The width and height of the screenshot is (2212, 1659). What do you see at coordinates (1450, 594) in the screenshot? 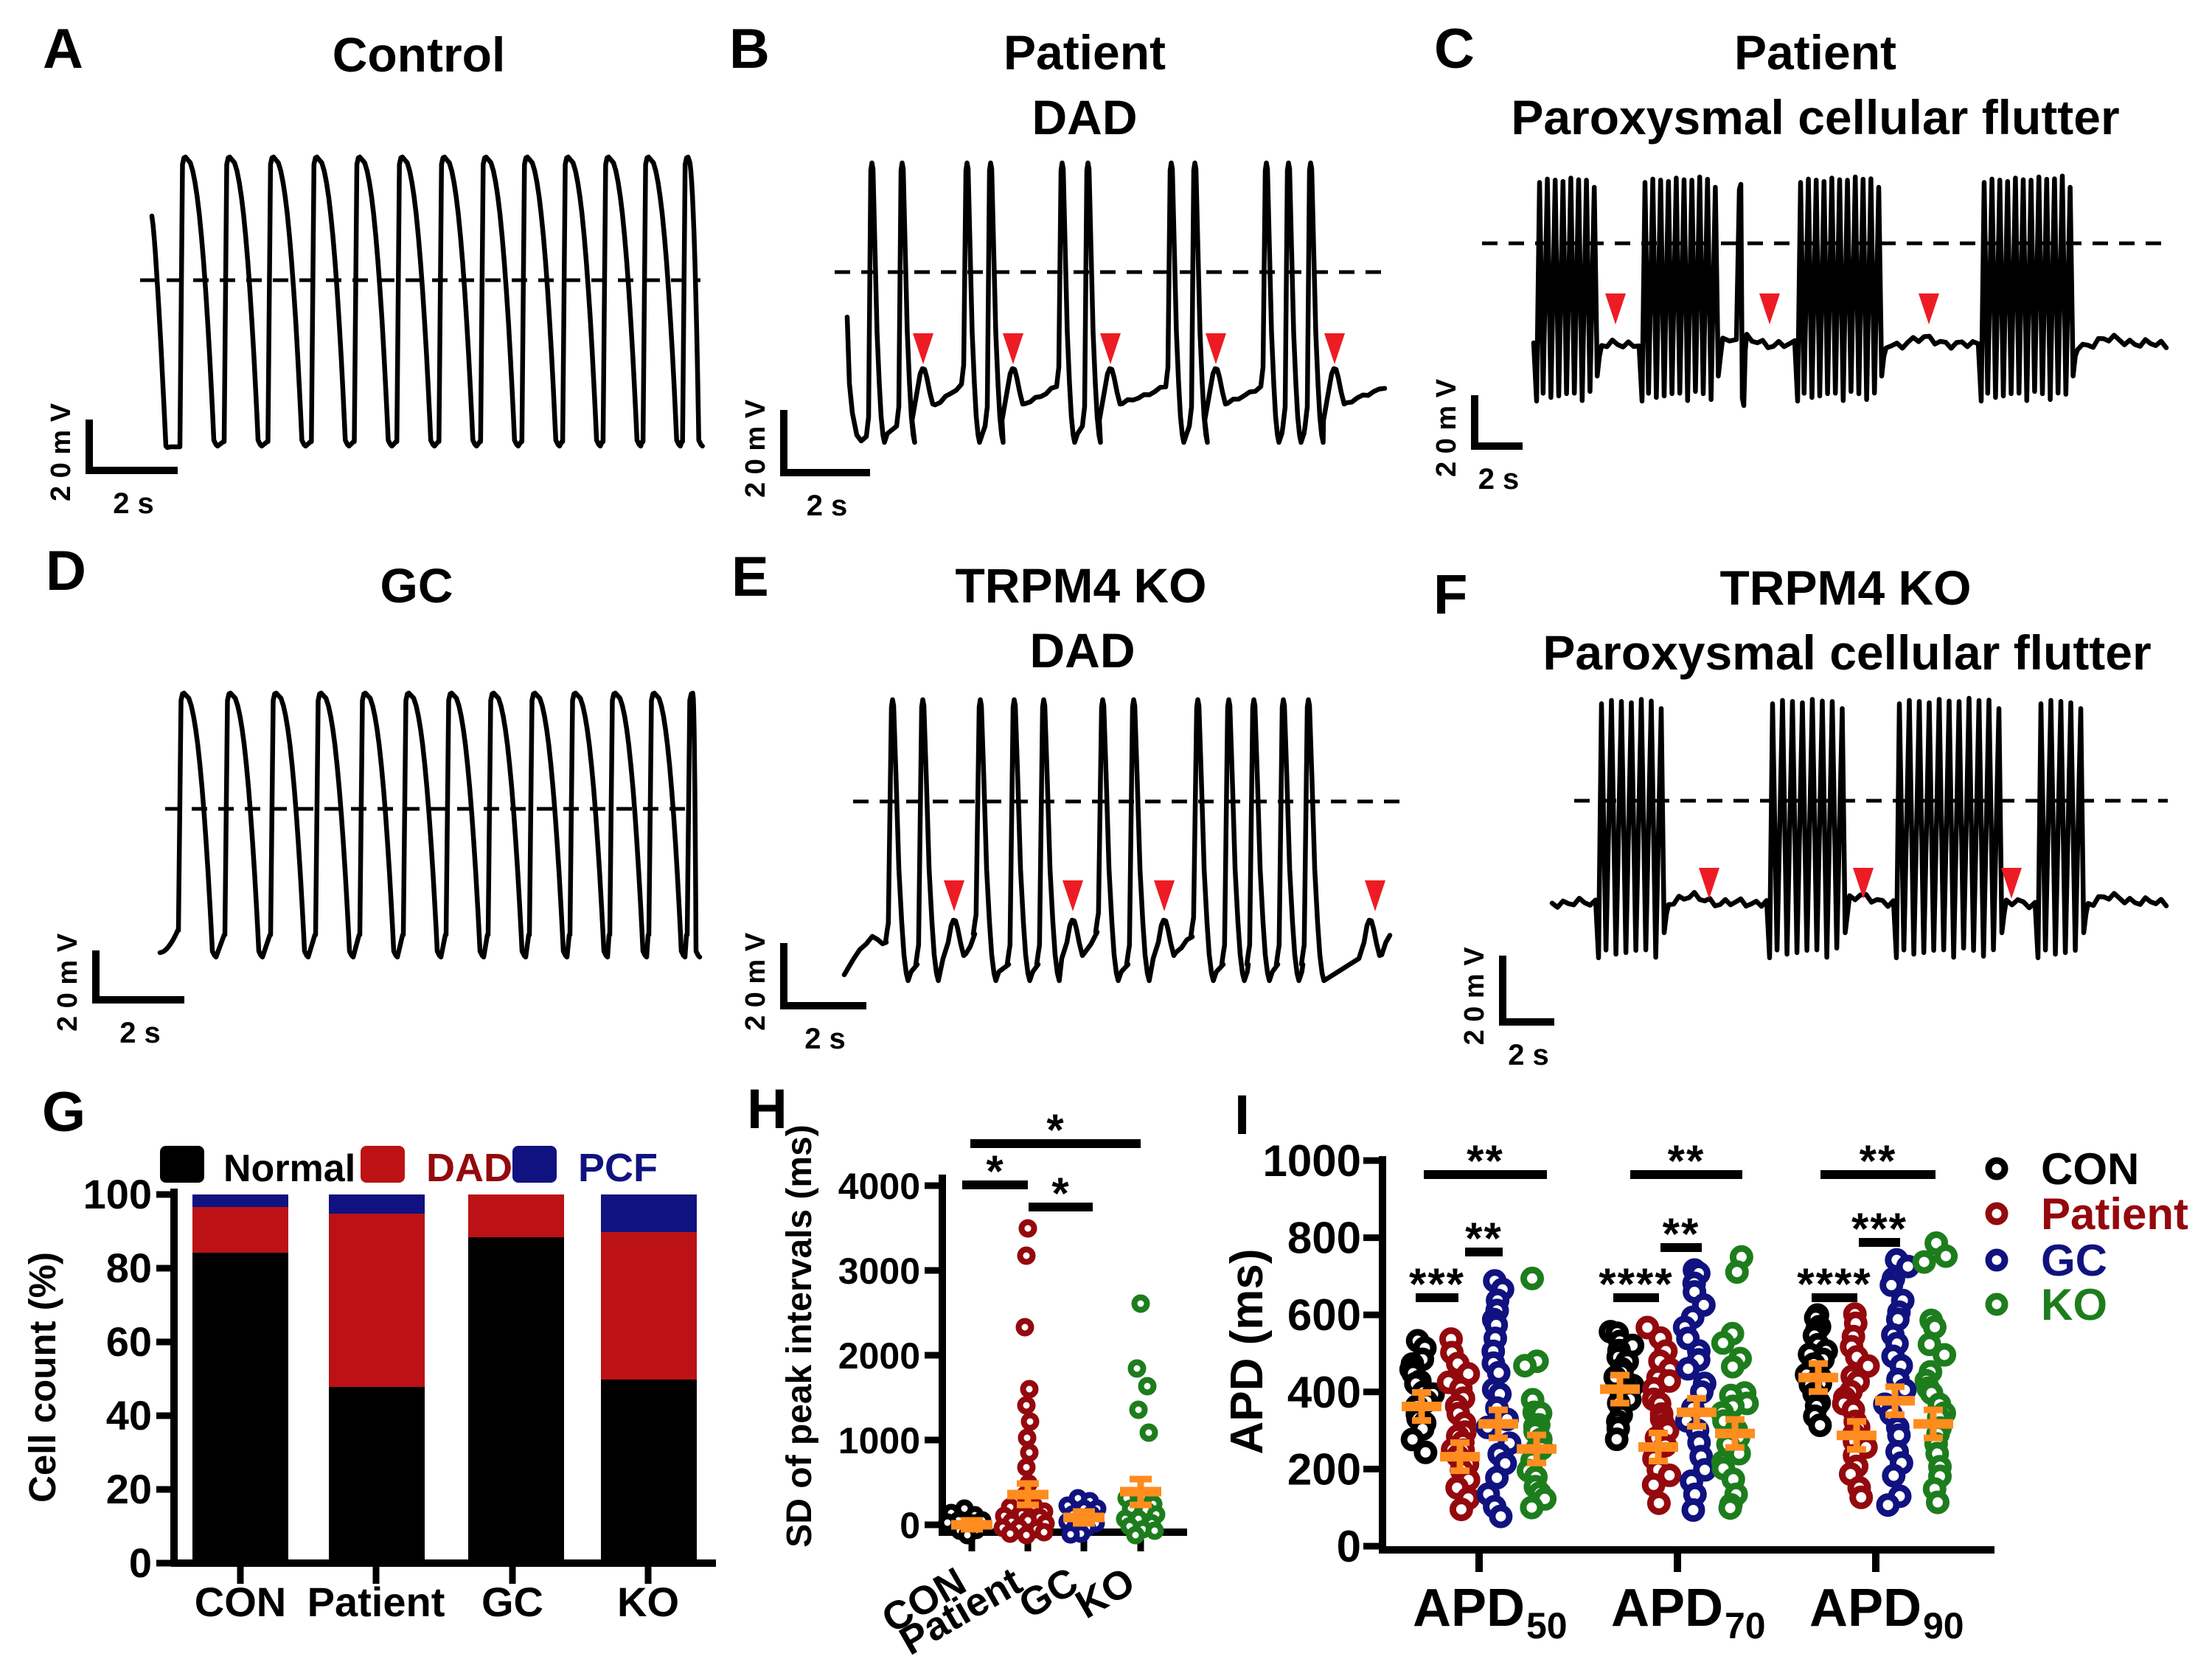
I see `svg-text: F` at bounding box center [1450, 594].